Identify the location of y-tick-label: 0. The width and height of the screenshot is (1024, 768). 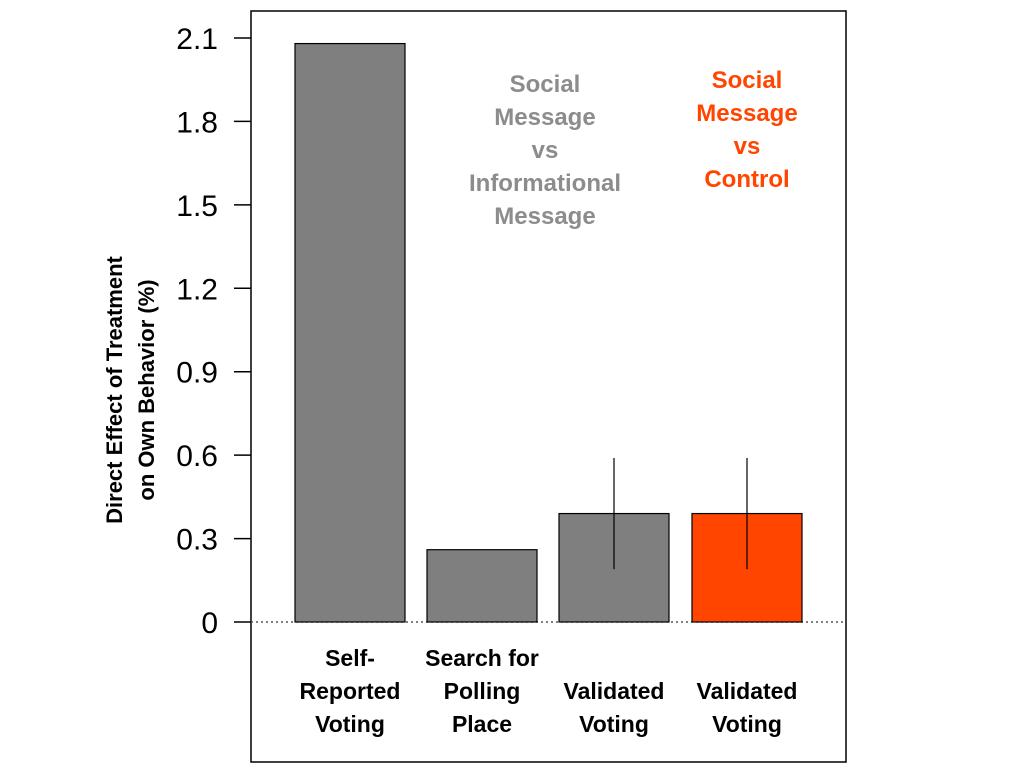
(209, 623).